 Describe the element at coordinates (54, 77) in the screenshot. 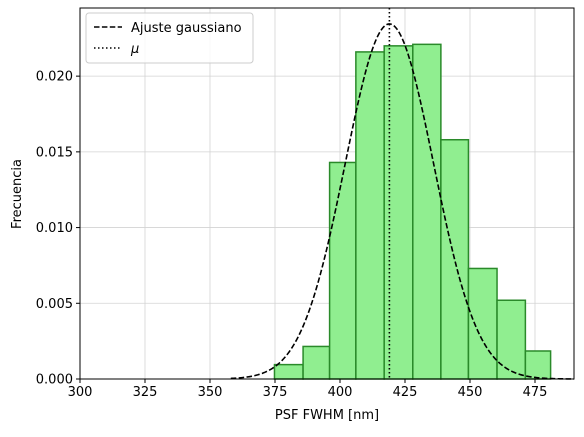

I see `y-tick-label: 0.020` at that location.